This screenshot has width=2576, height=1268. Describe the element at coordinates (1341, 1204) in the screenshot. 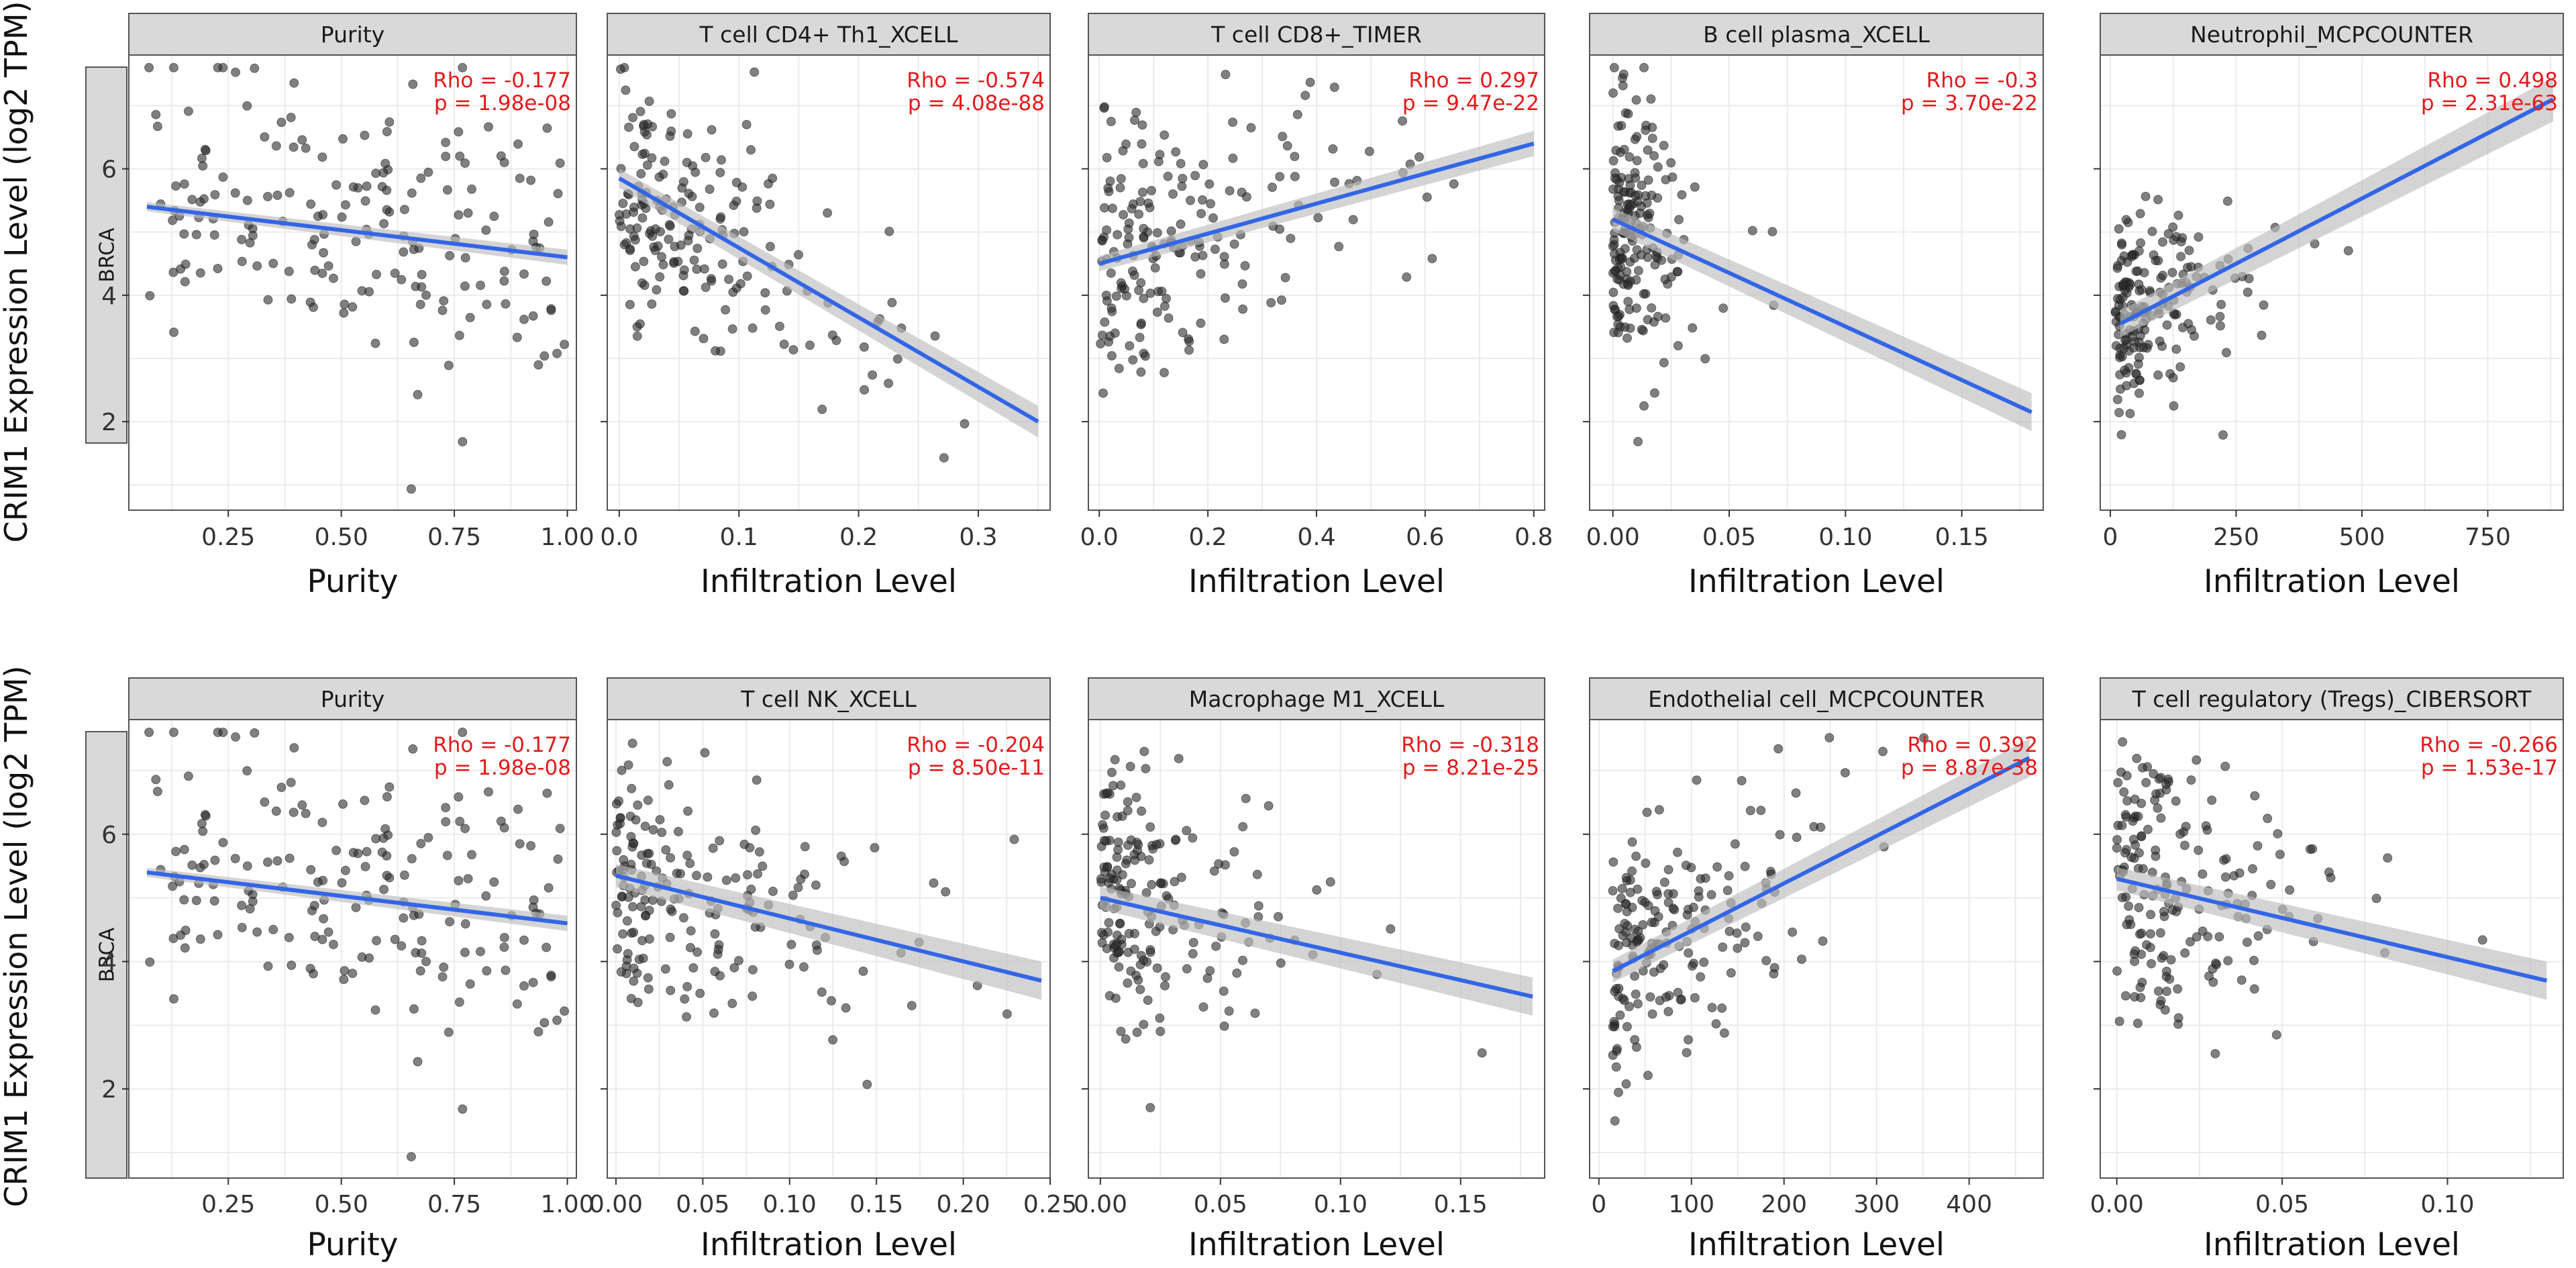

I see `x-tick-label: 0.10` at that location.